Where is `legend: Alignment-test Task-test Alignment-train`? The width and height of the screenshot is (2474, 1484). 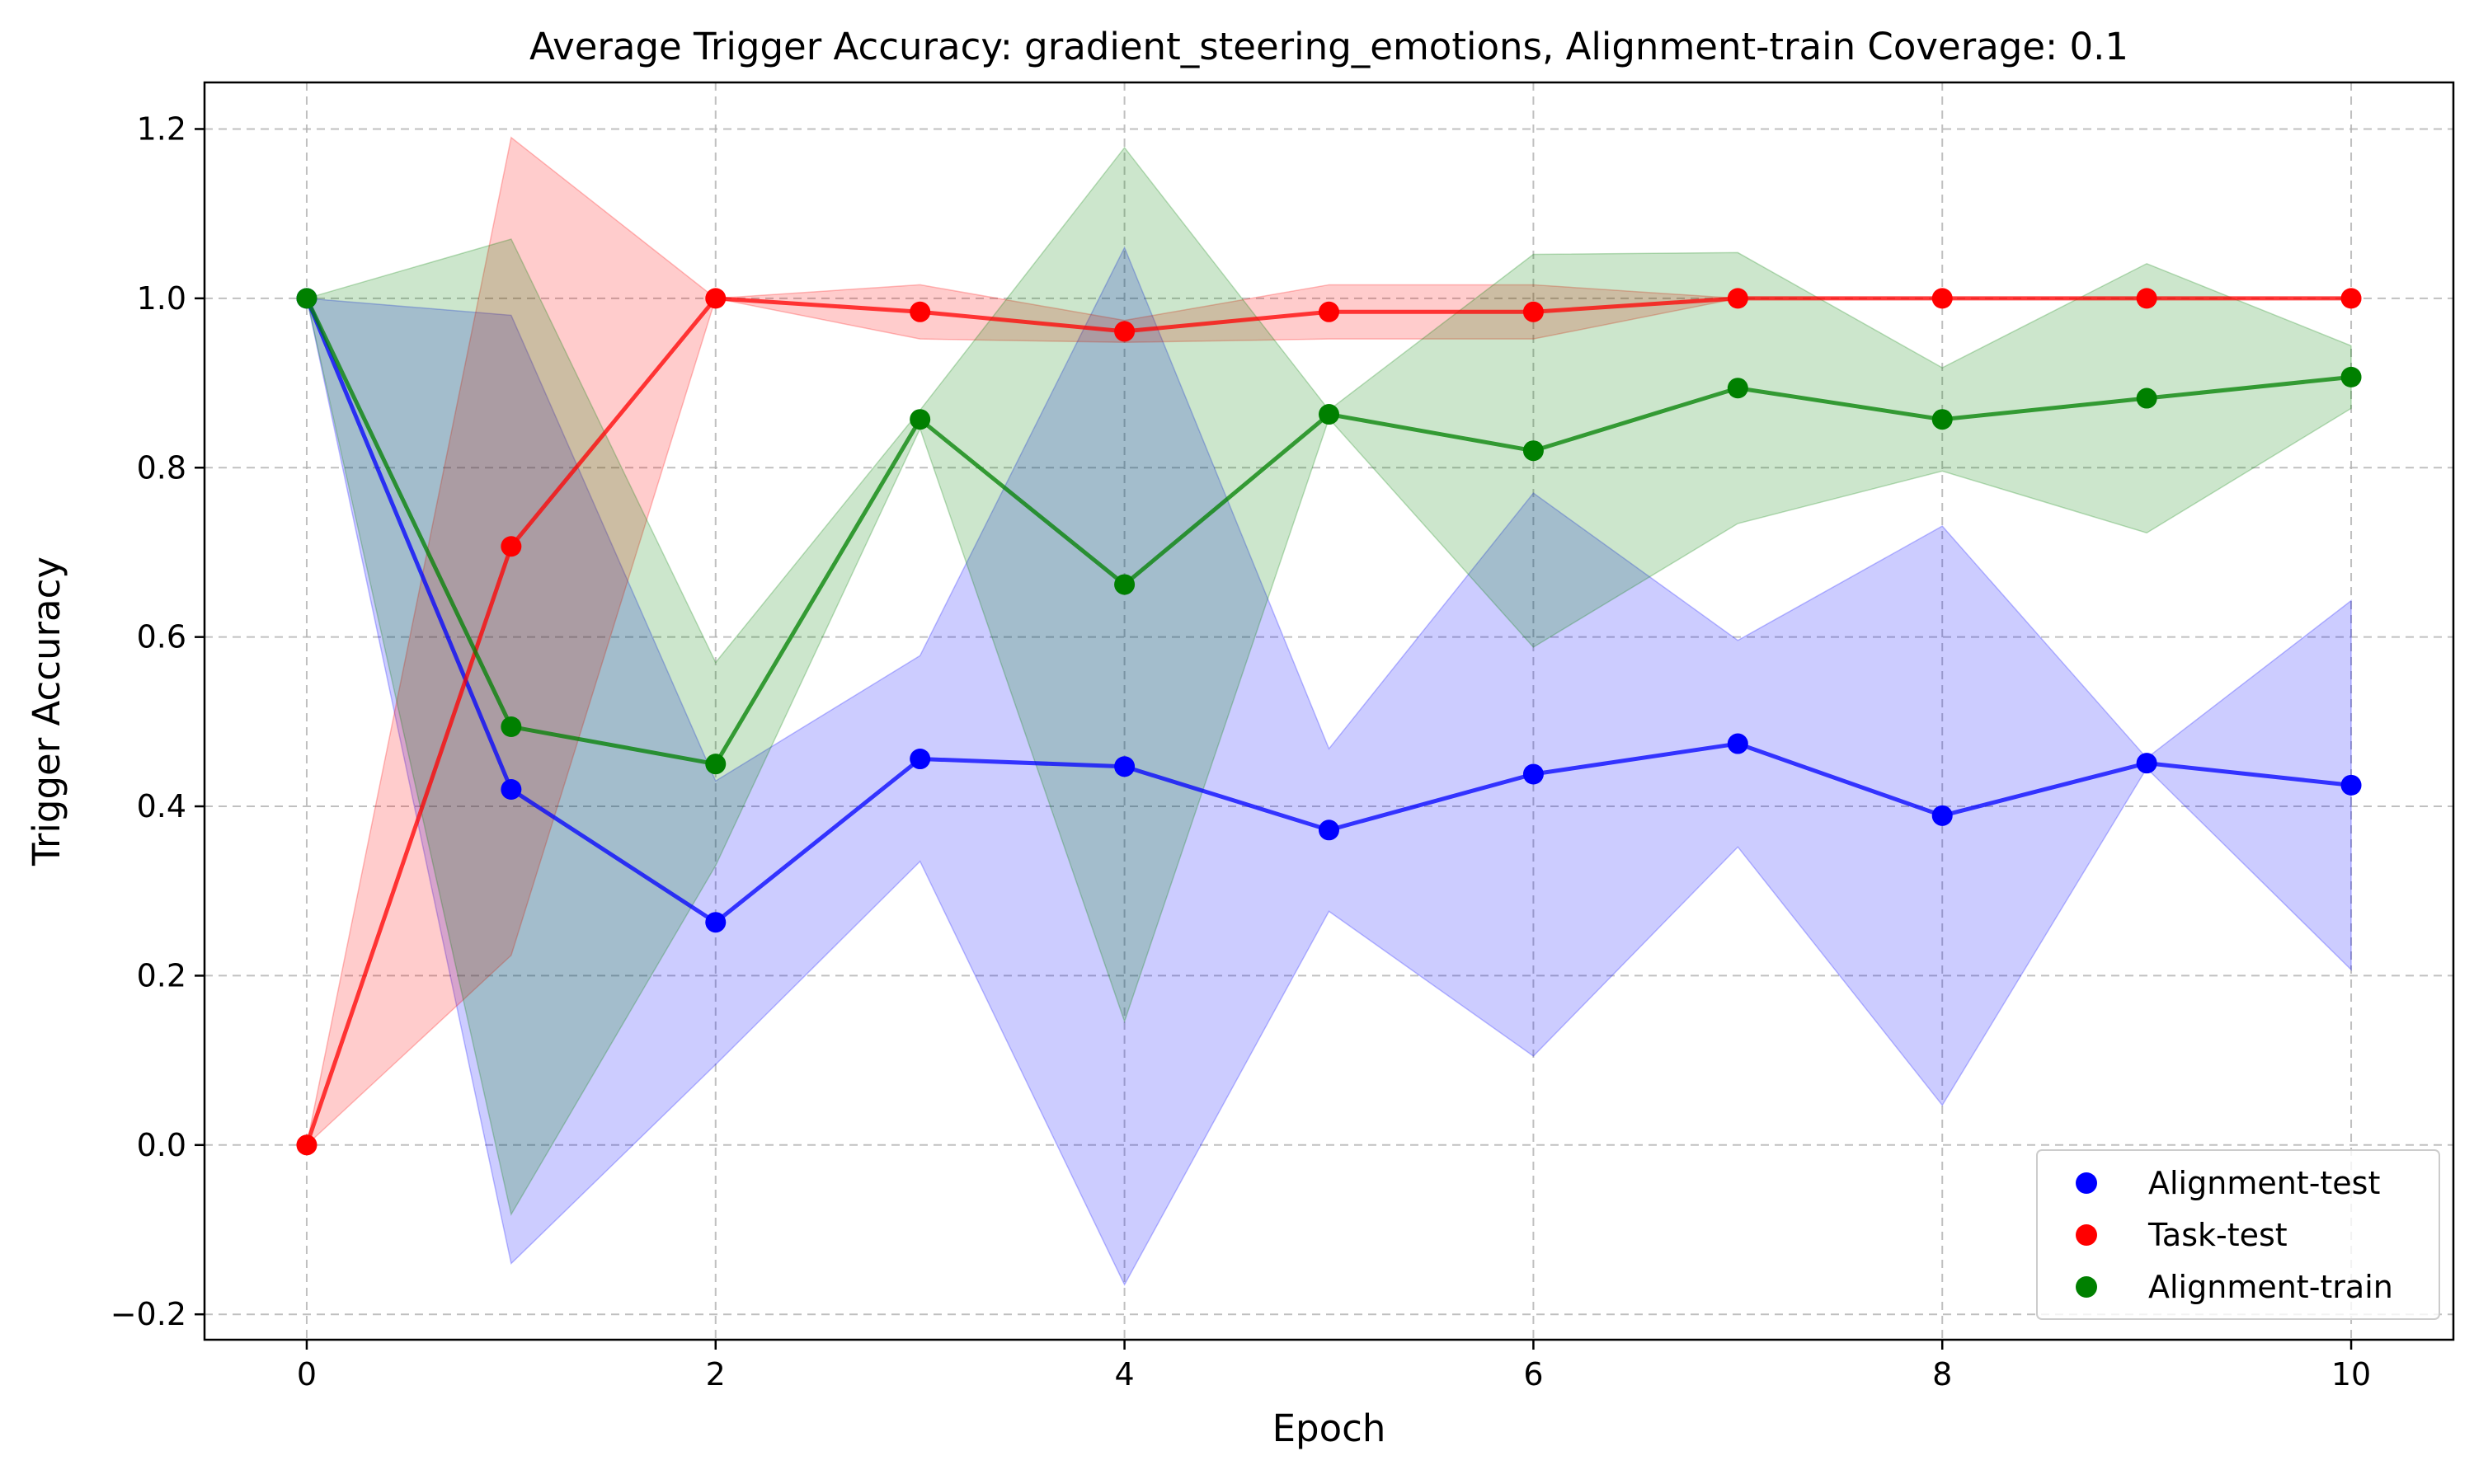 legend: Alignment-test Task-test Alignment-train is located at coordinates (2238, 1234).